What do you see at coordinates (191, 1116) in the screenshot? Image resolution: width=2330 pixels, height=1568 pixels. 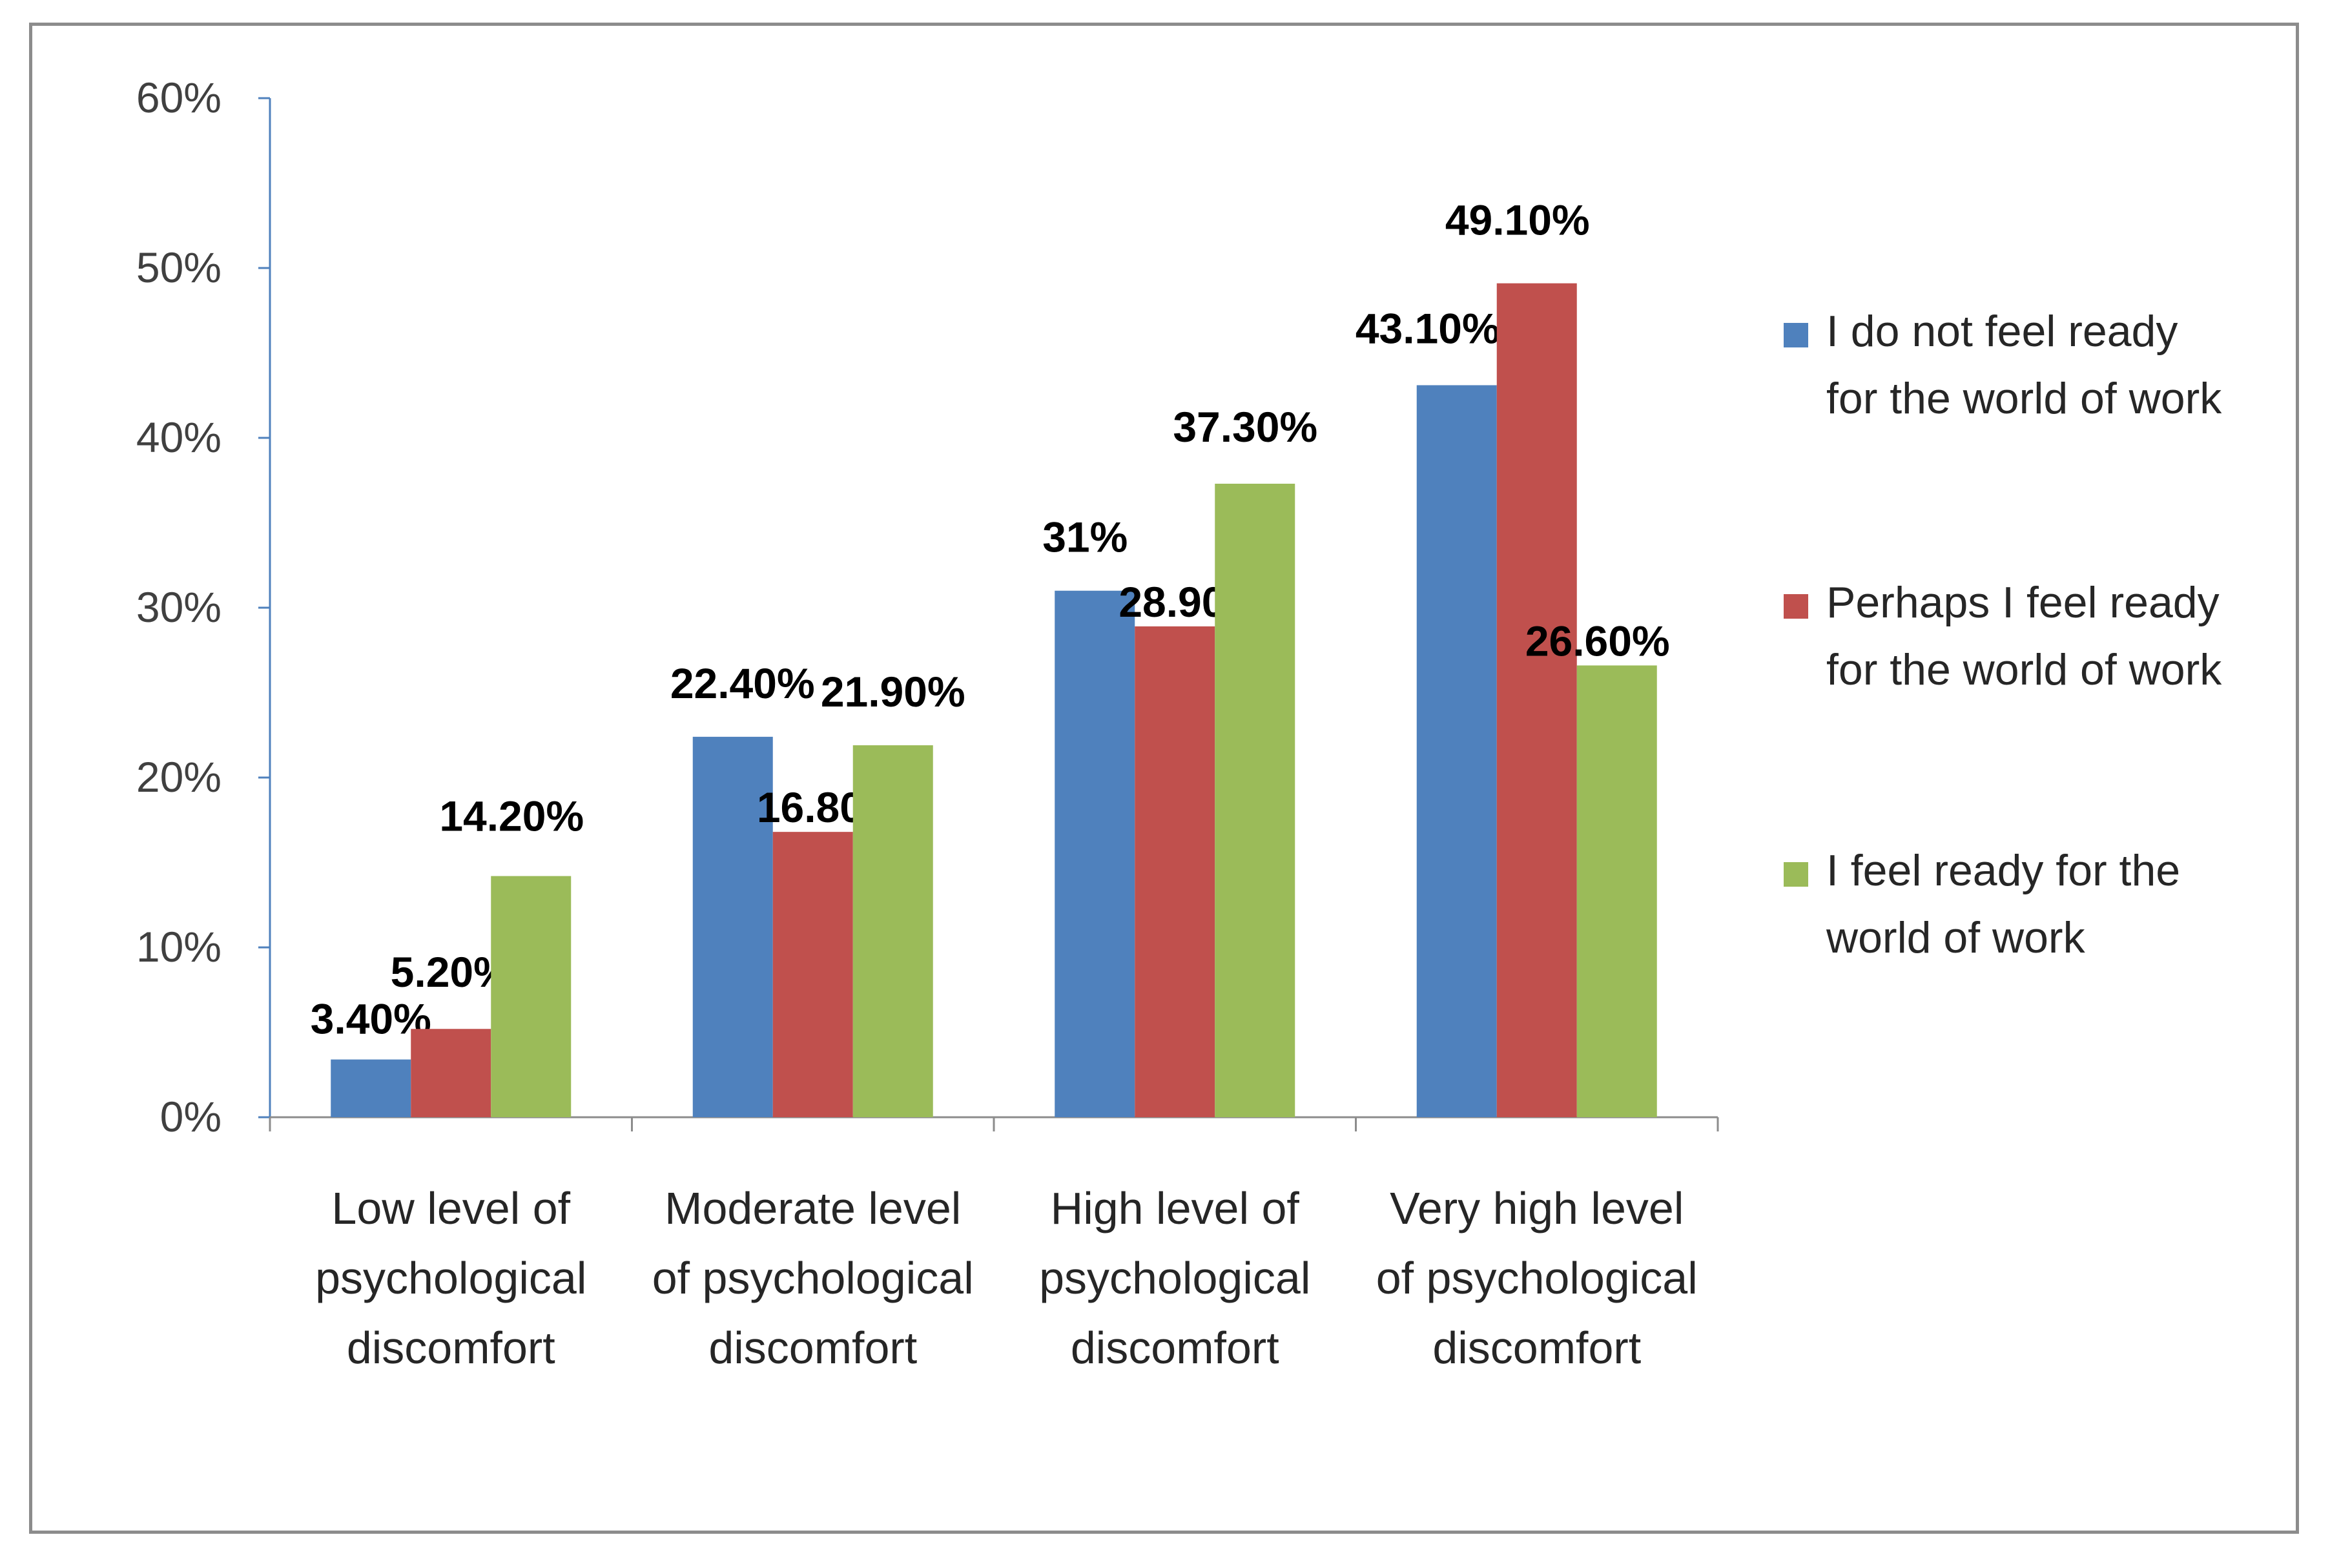 I see `y-tick-label: 0%` at bounding box center [191, 1116].